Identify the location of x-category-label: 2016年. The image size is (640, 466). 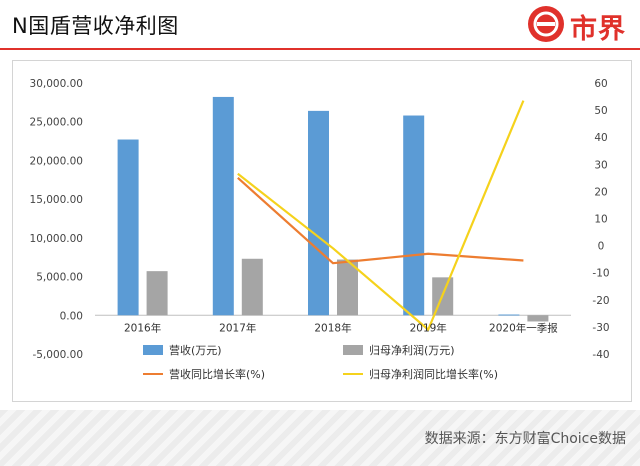
(142, 327).